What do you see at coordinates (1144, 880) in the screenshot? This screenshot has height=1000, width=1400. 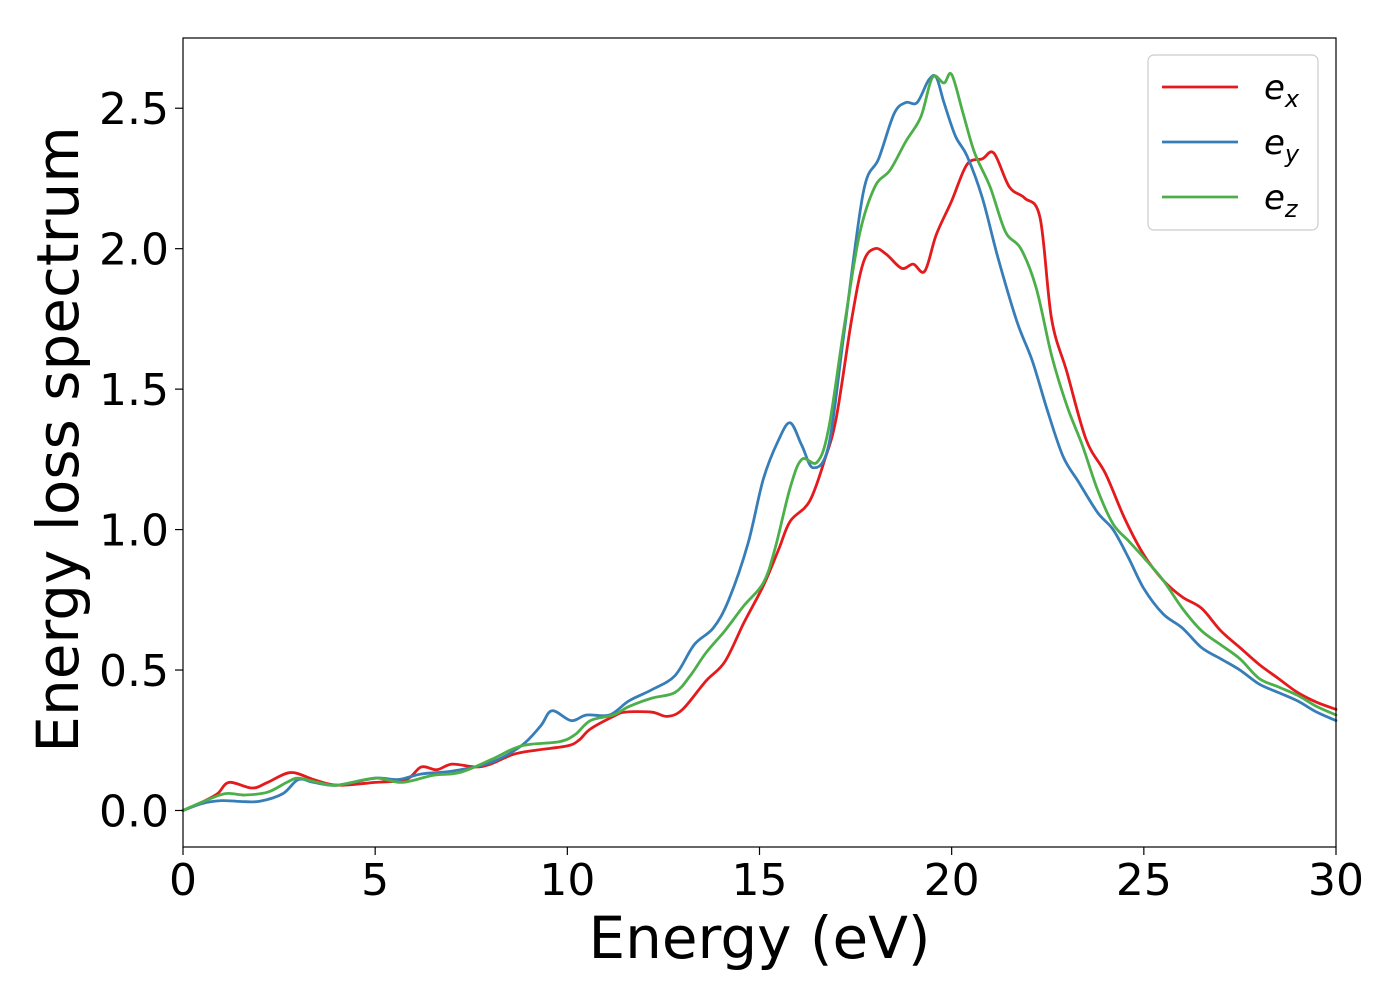 I see `x-tick-label: 25` at bounding box center [1144, 880].